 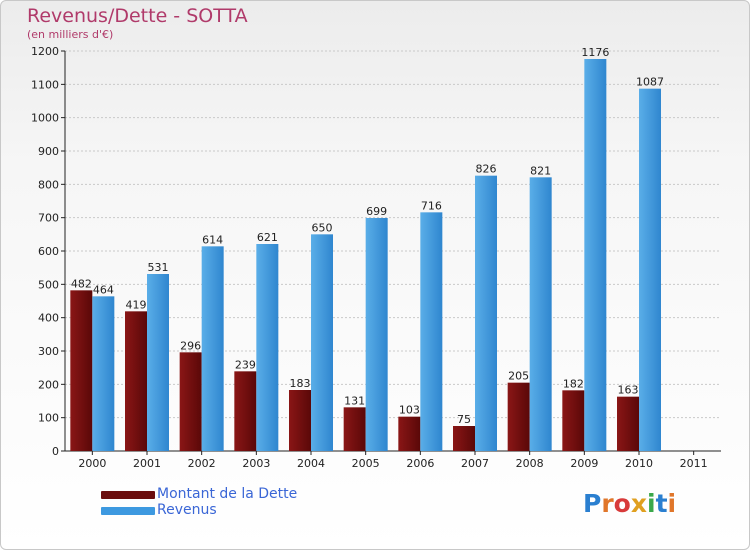 I want to click on y-tick-label: 600, so click(x=48, y=251).